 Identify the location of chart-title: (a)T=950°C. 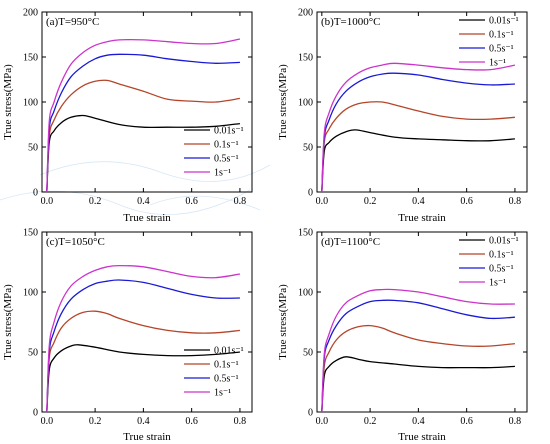
(72, 22).